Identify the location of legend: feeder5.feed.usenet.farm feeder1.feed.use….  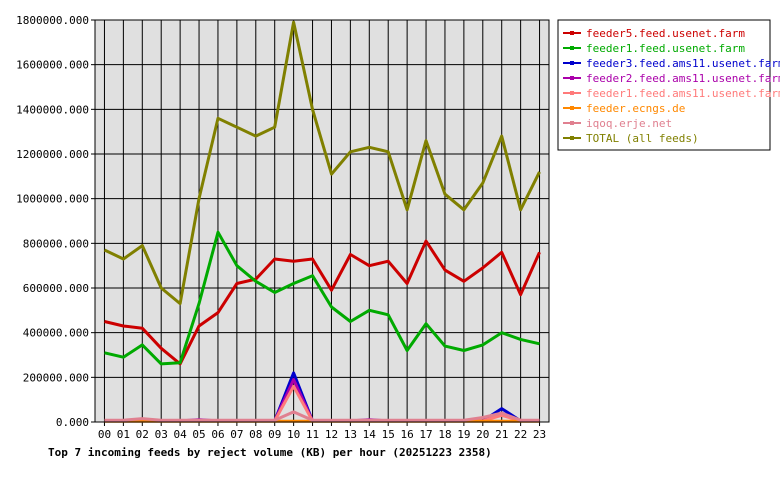
(668, 85).